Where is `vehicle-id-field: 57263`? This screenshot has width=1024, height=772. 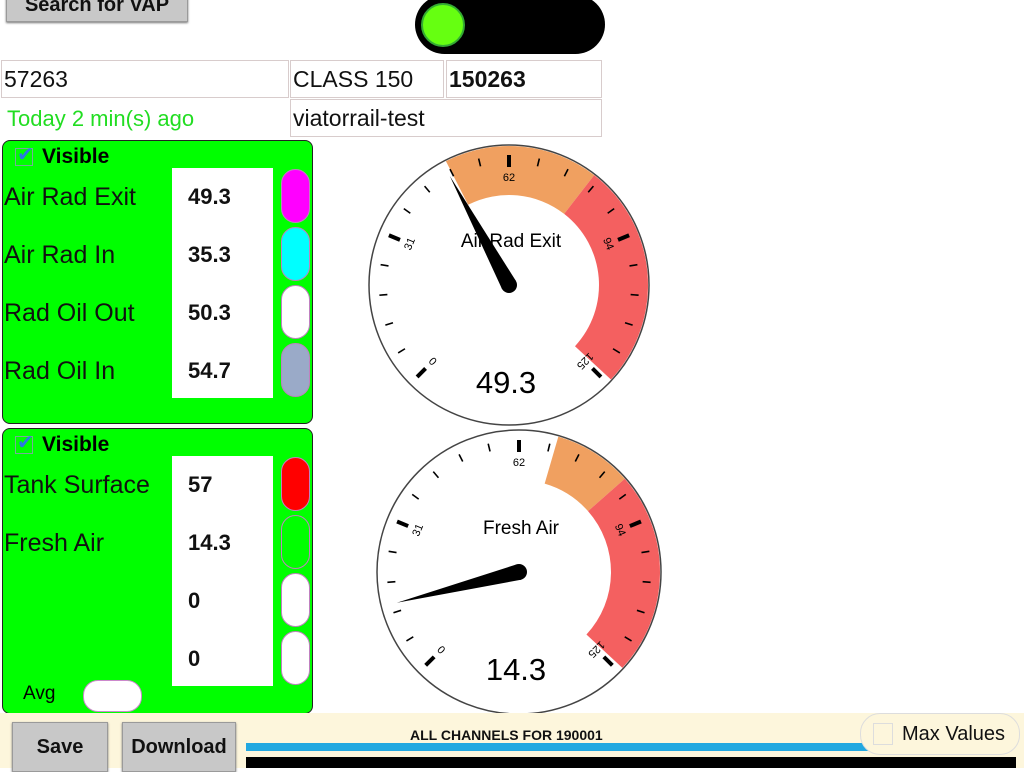
vehicle-id-field: 57263 is located at coordinates (145, 79).